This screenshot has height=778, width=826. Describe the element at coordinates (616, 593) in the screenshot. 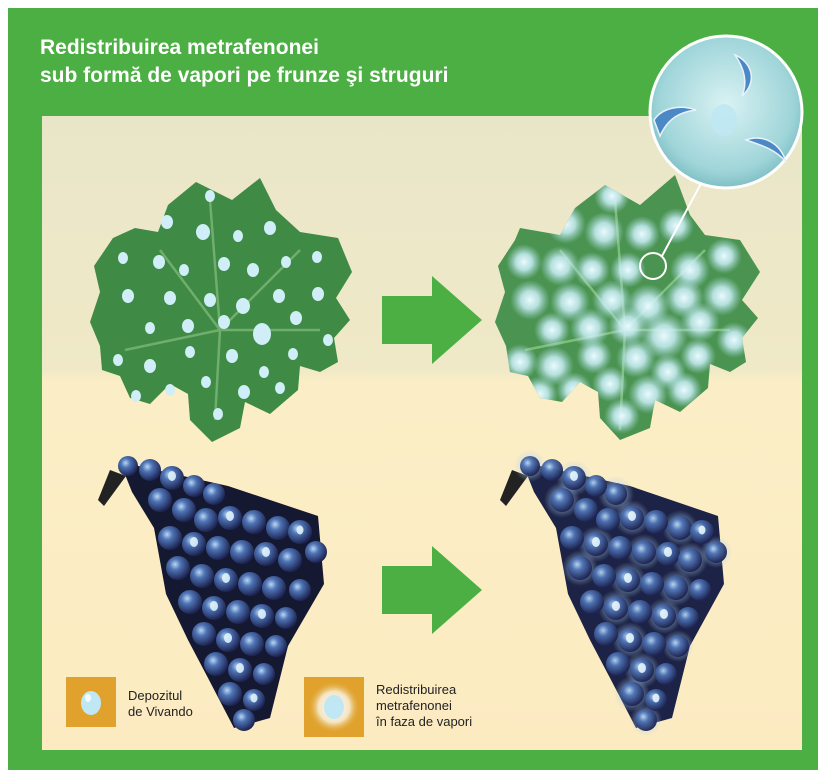

I see `grape-cluster-right` at that location.